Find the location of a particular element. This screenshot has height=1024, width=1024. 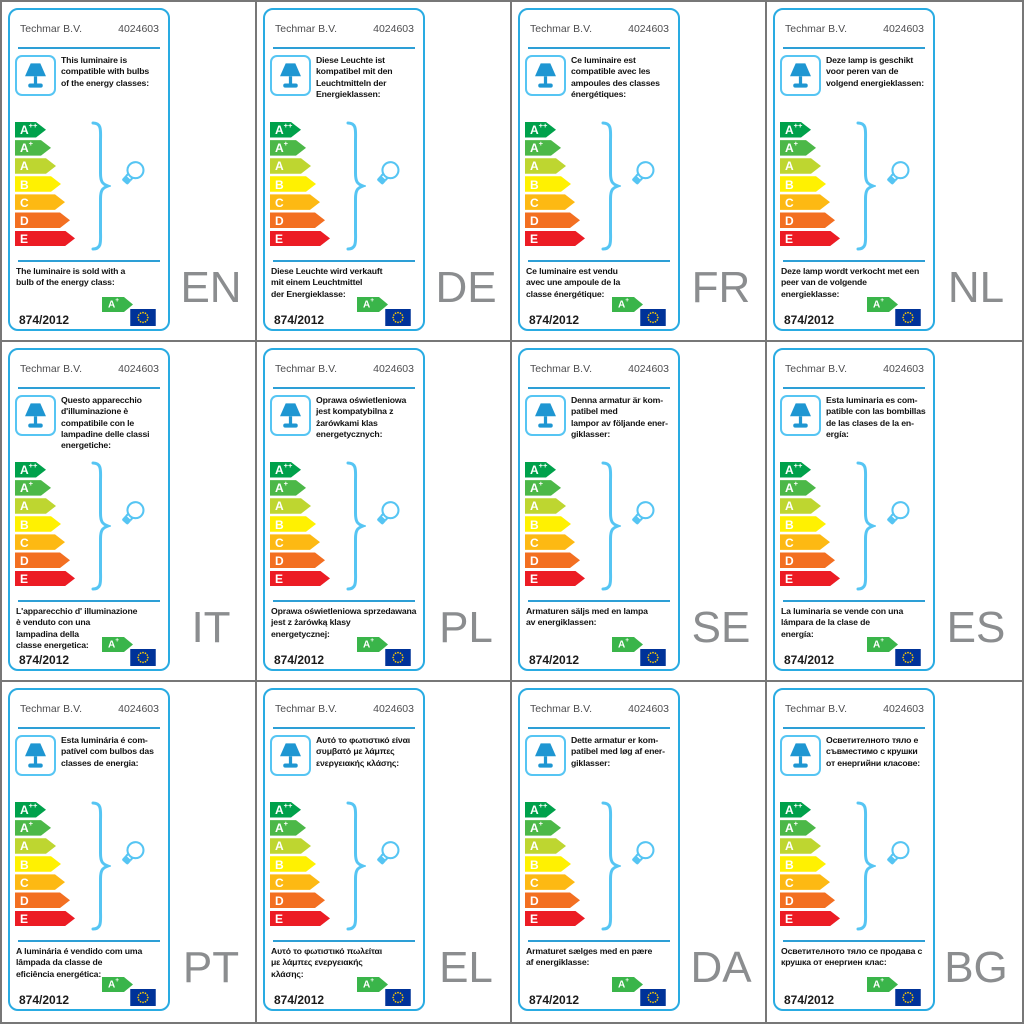

language-code: PT is located at coordinates (211, 967).